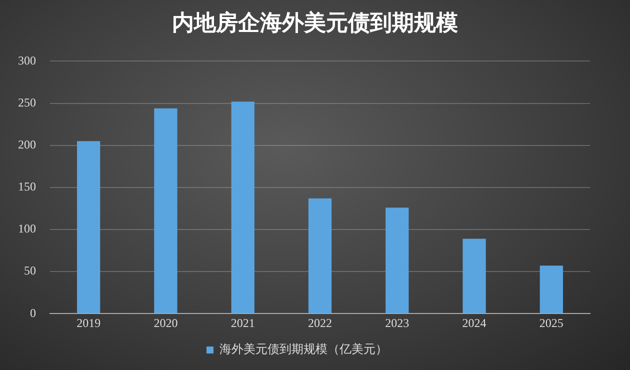 Image resolution: width=630 pixels, height=370 pixels. What do you see at coordinates (27, 60) in the screenshot?
I see `y-tick-label: 300` at bounding box center [27, 60].